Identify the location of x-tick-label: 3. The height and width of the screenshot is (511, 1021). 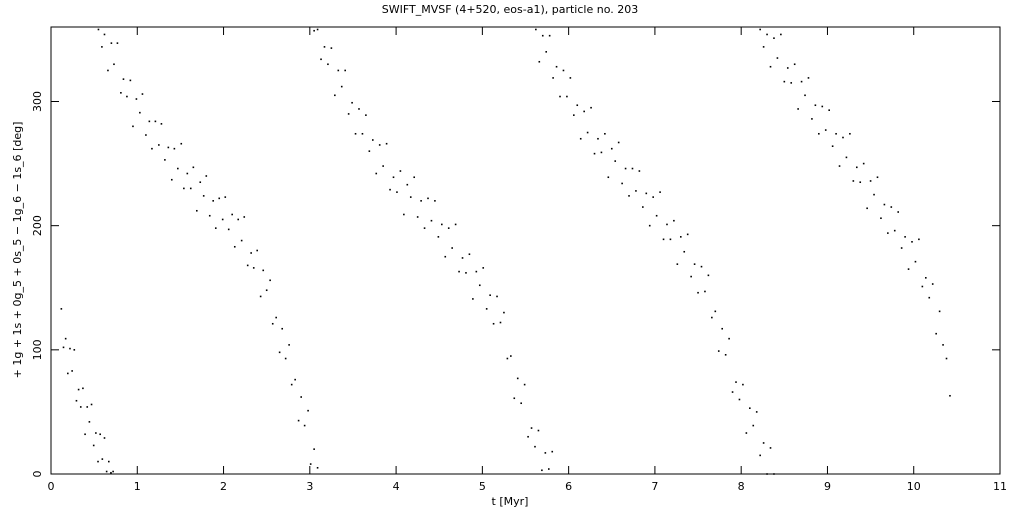
(309, 486).